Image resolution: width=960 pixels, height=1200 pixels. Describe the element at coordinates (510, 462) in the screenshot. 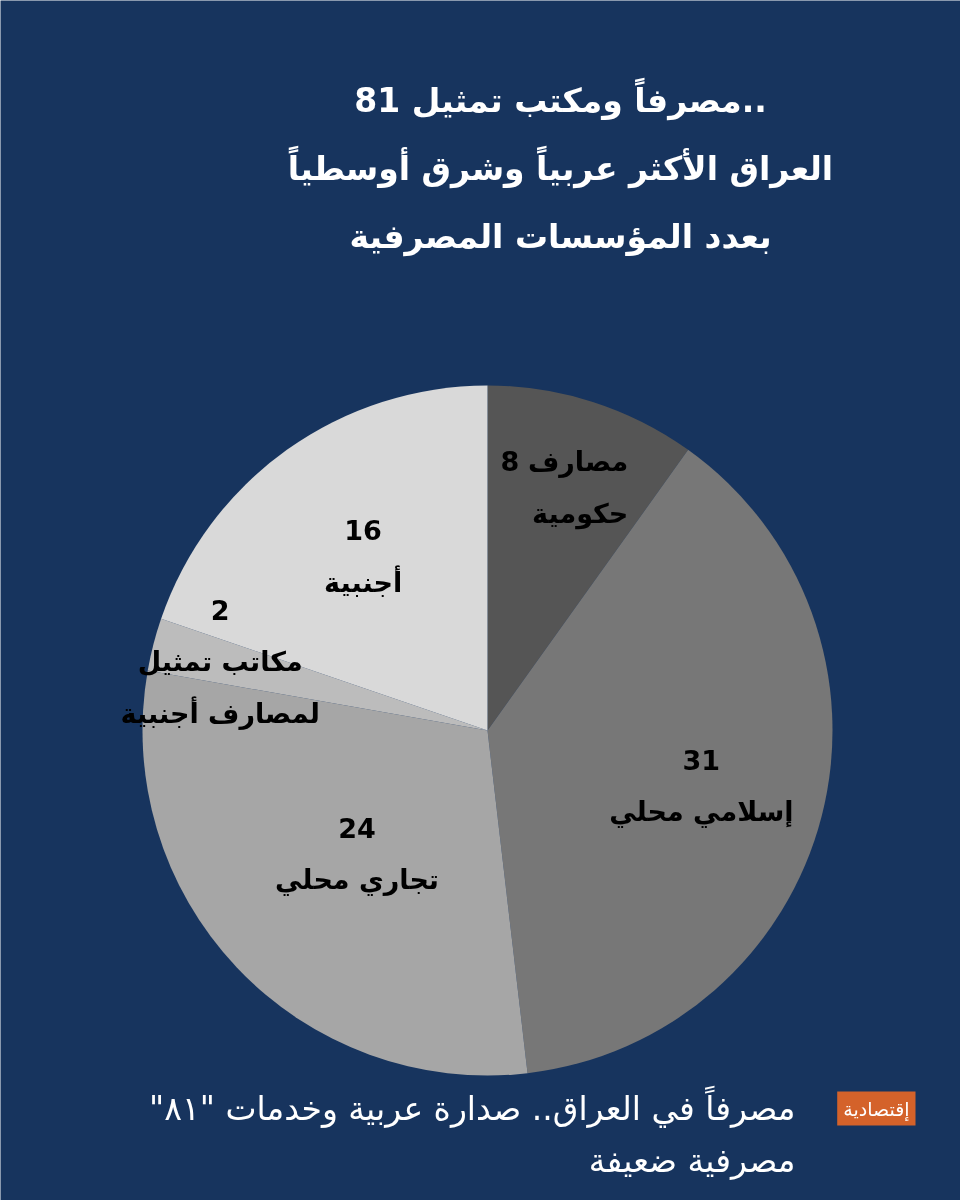

I see `data-label: 8` at that location.